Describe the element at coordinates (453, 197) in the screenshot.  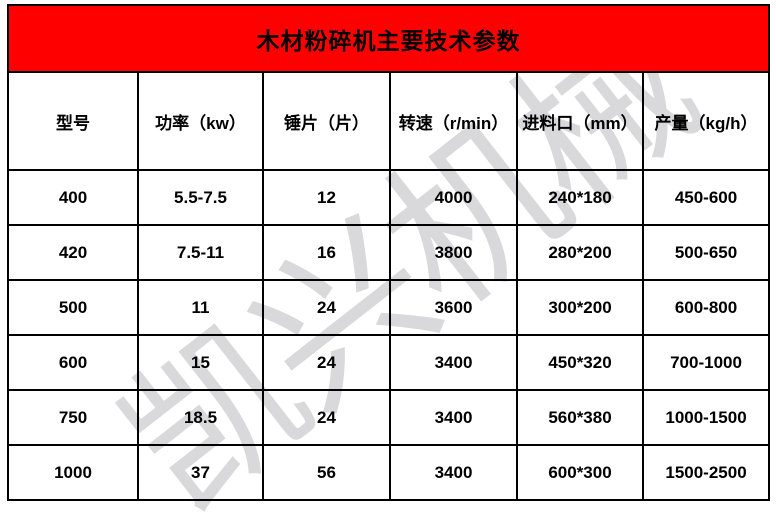
I see `spec-cell: 4000` at that location.